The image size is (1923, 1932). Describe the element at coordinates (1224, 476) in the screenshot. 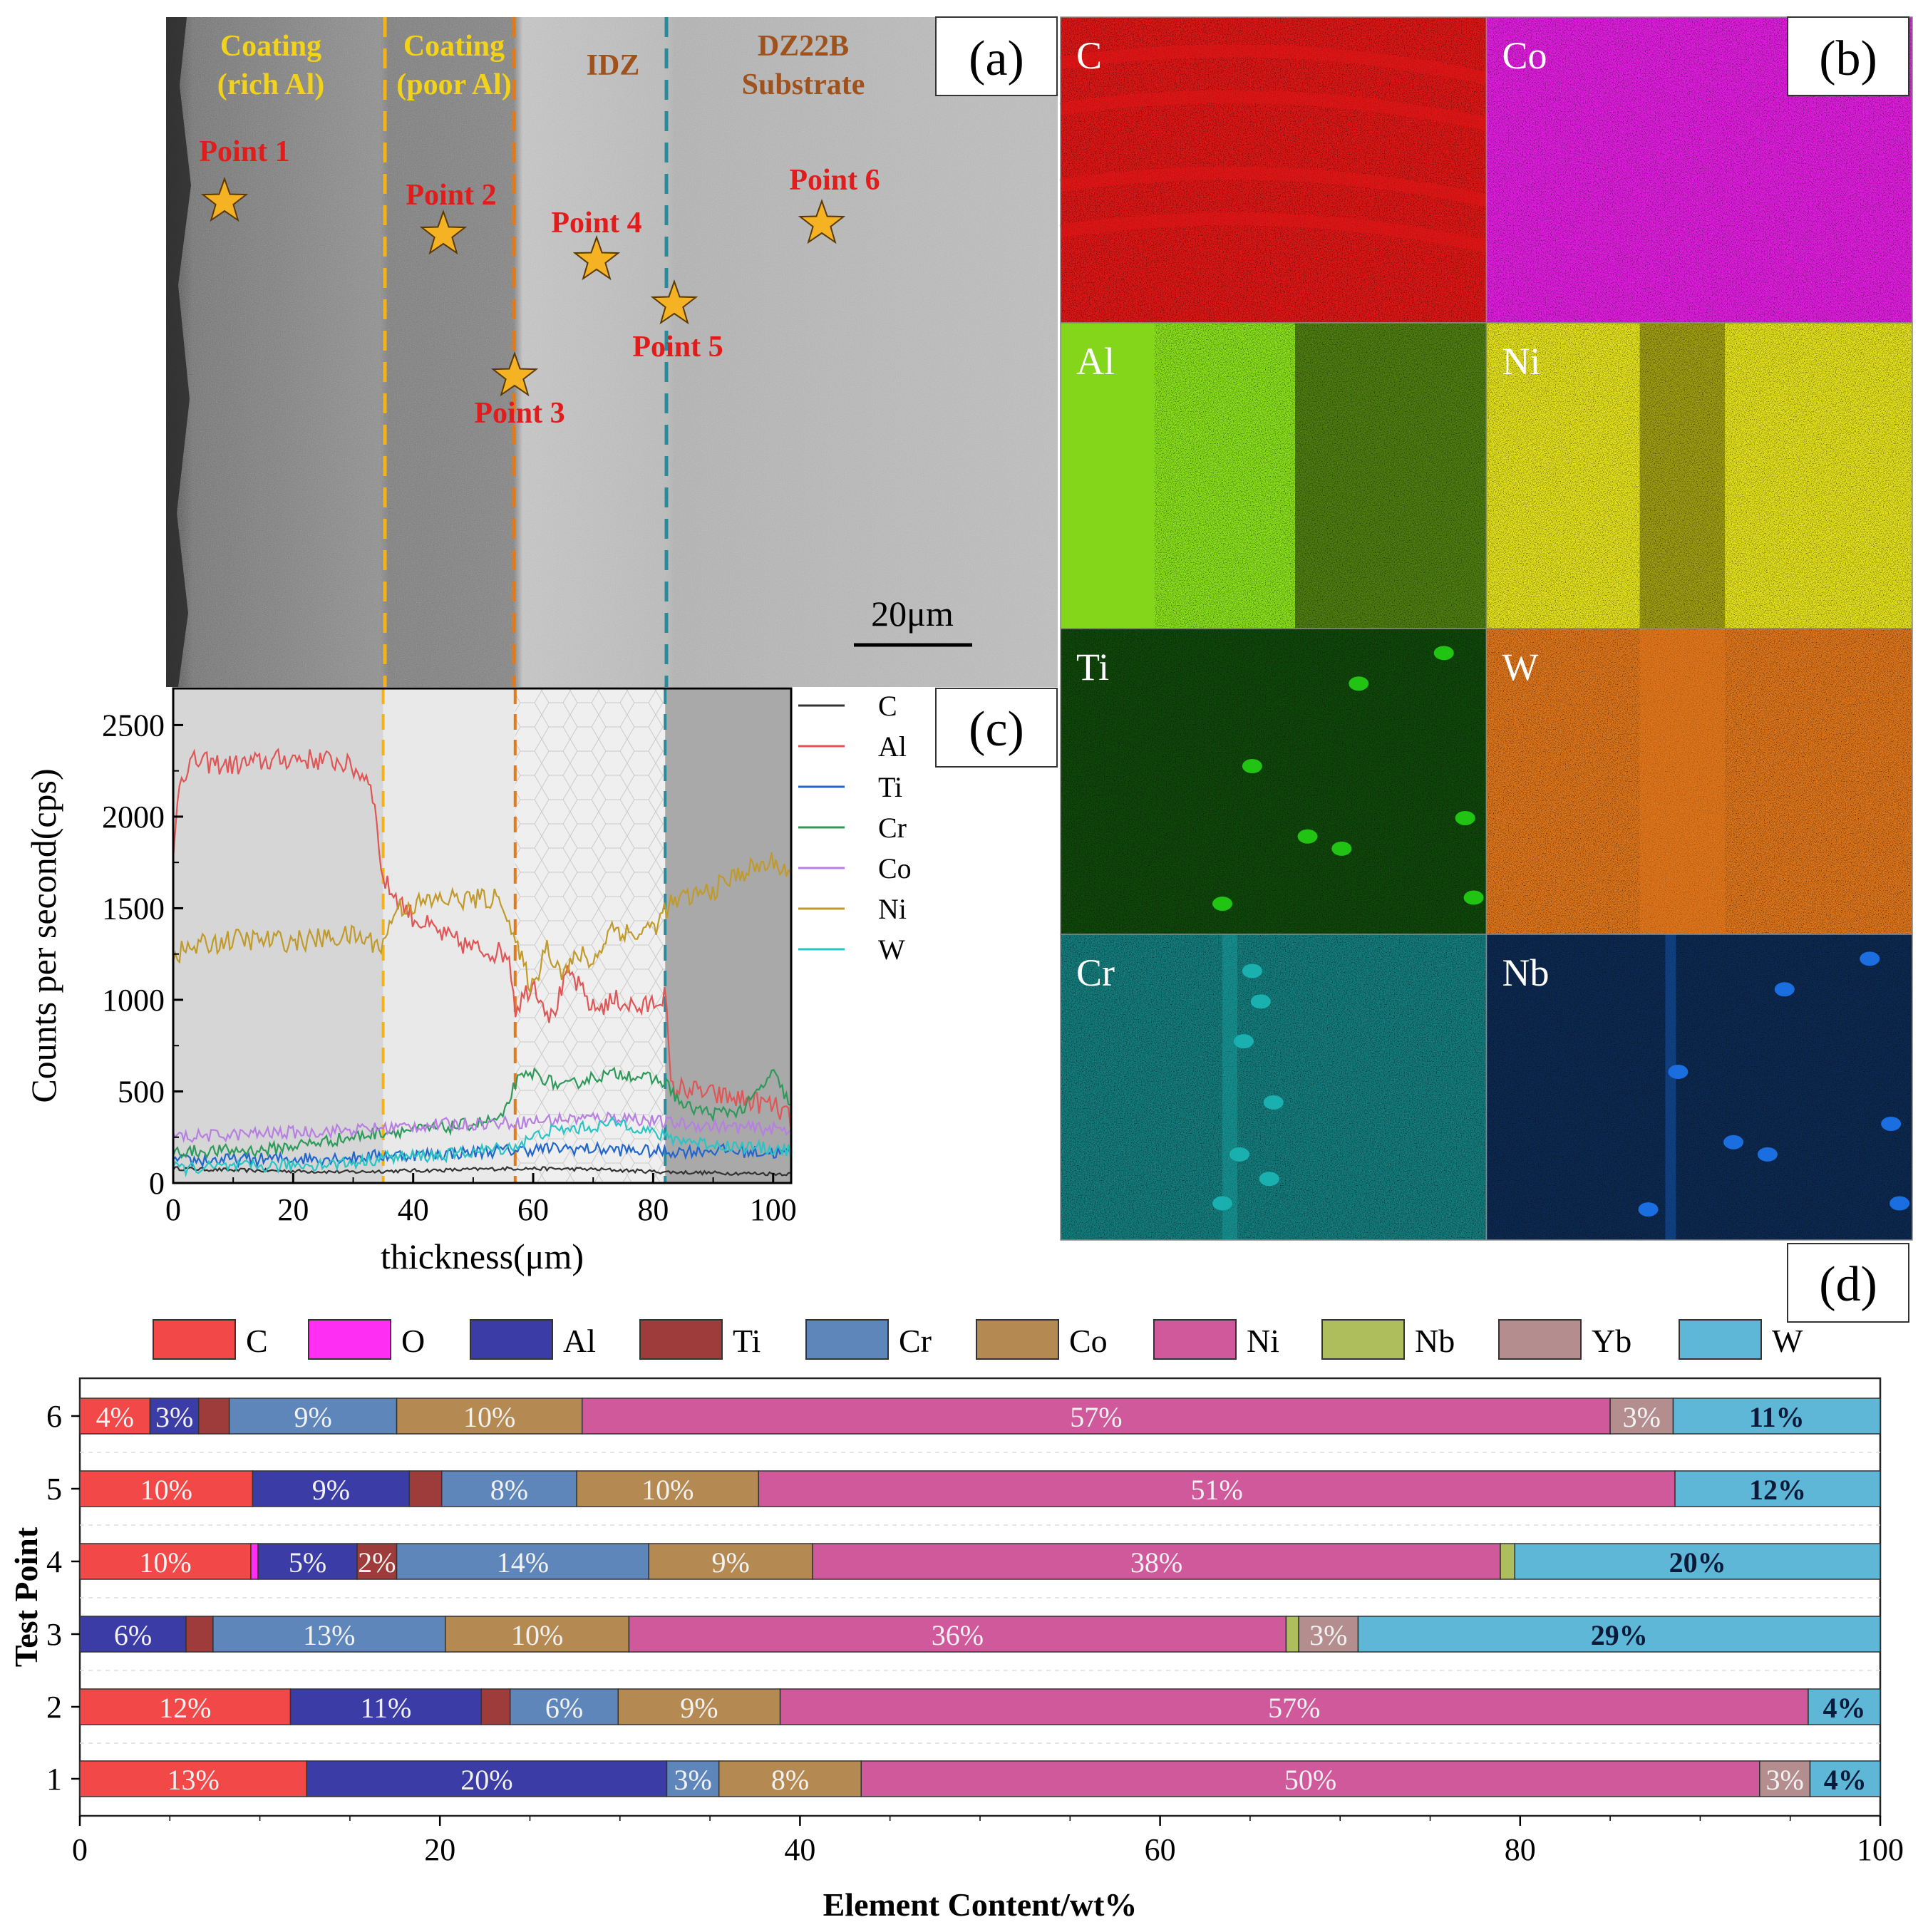

I see `al-poor-band` at that location.